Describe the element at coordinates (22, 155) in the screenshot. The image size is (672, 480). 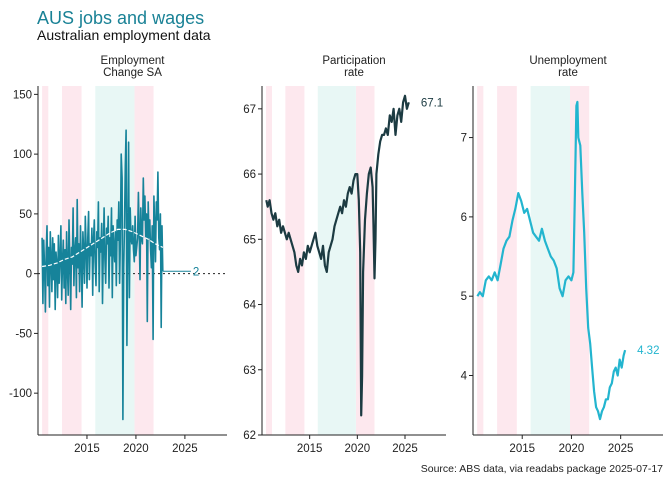
I see `y-tick-label: 100` at that location.